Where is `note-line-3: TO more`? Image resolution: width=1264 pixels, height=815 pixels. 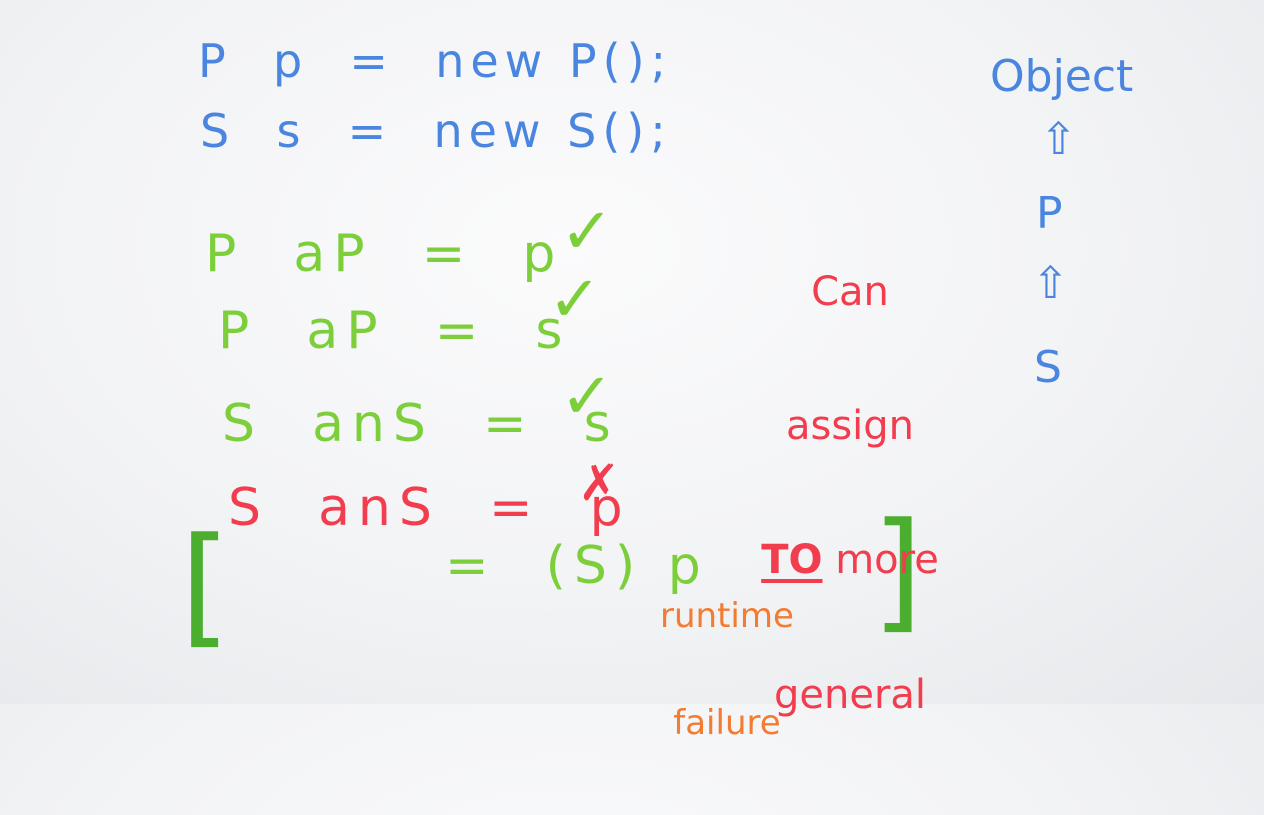
note-line-3: TO more is located at coordinates (850, 560).